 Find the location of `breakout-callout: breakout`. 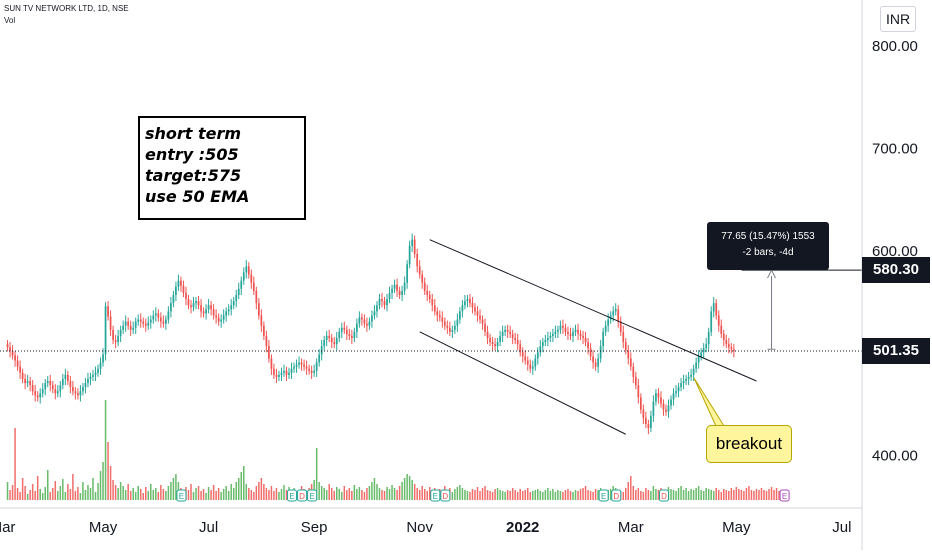

breakout-callout: breakout is located at coordinates (749, 444).